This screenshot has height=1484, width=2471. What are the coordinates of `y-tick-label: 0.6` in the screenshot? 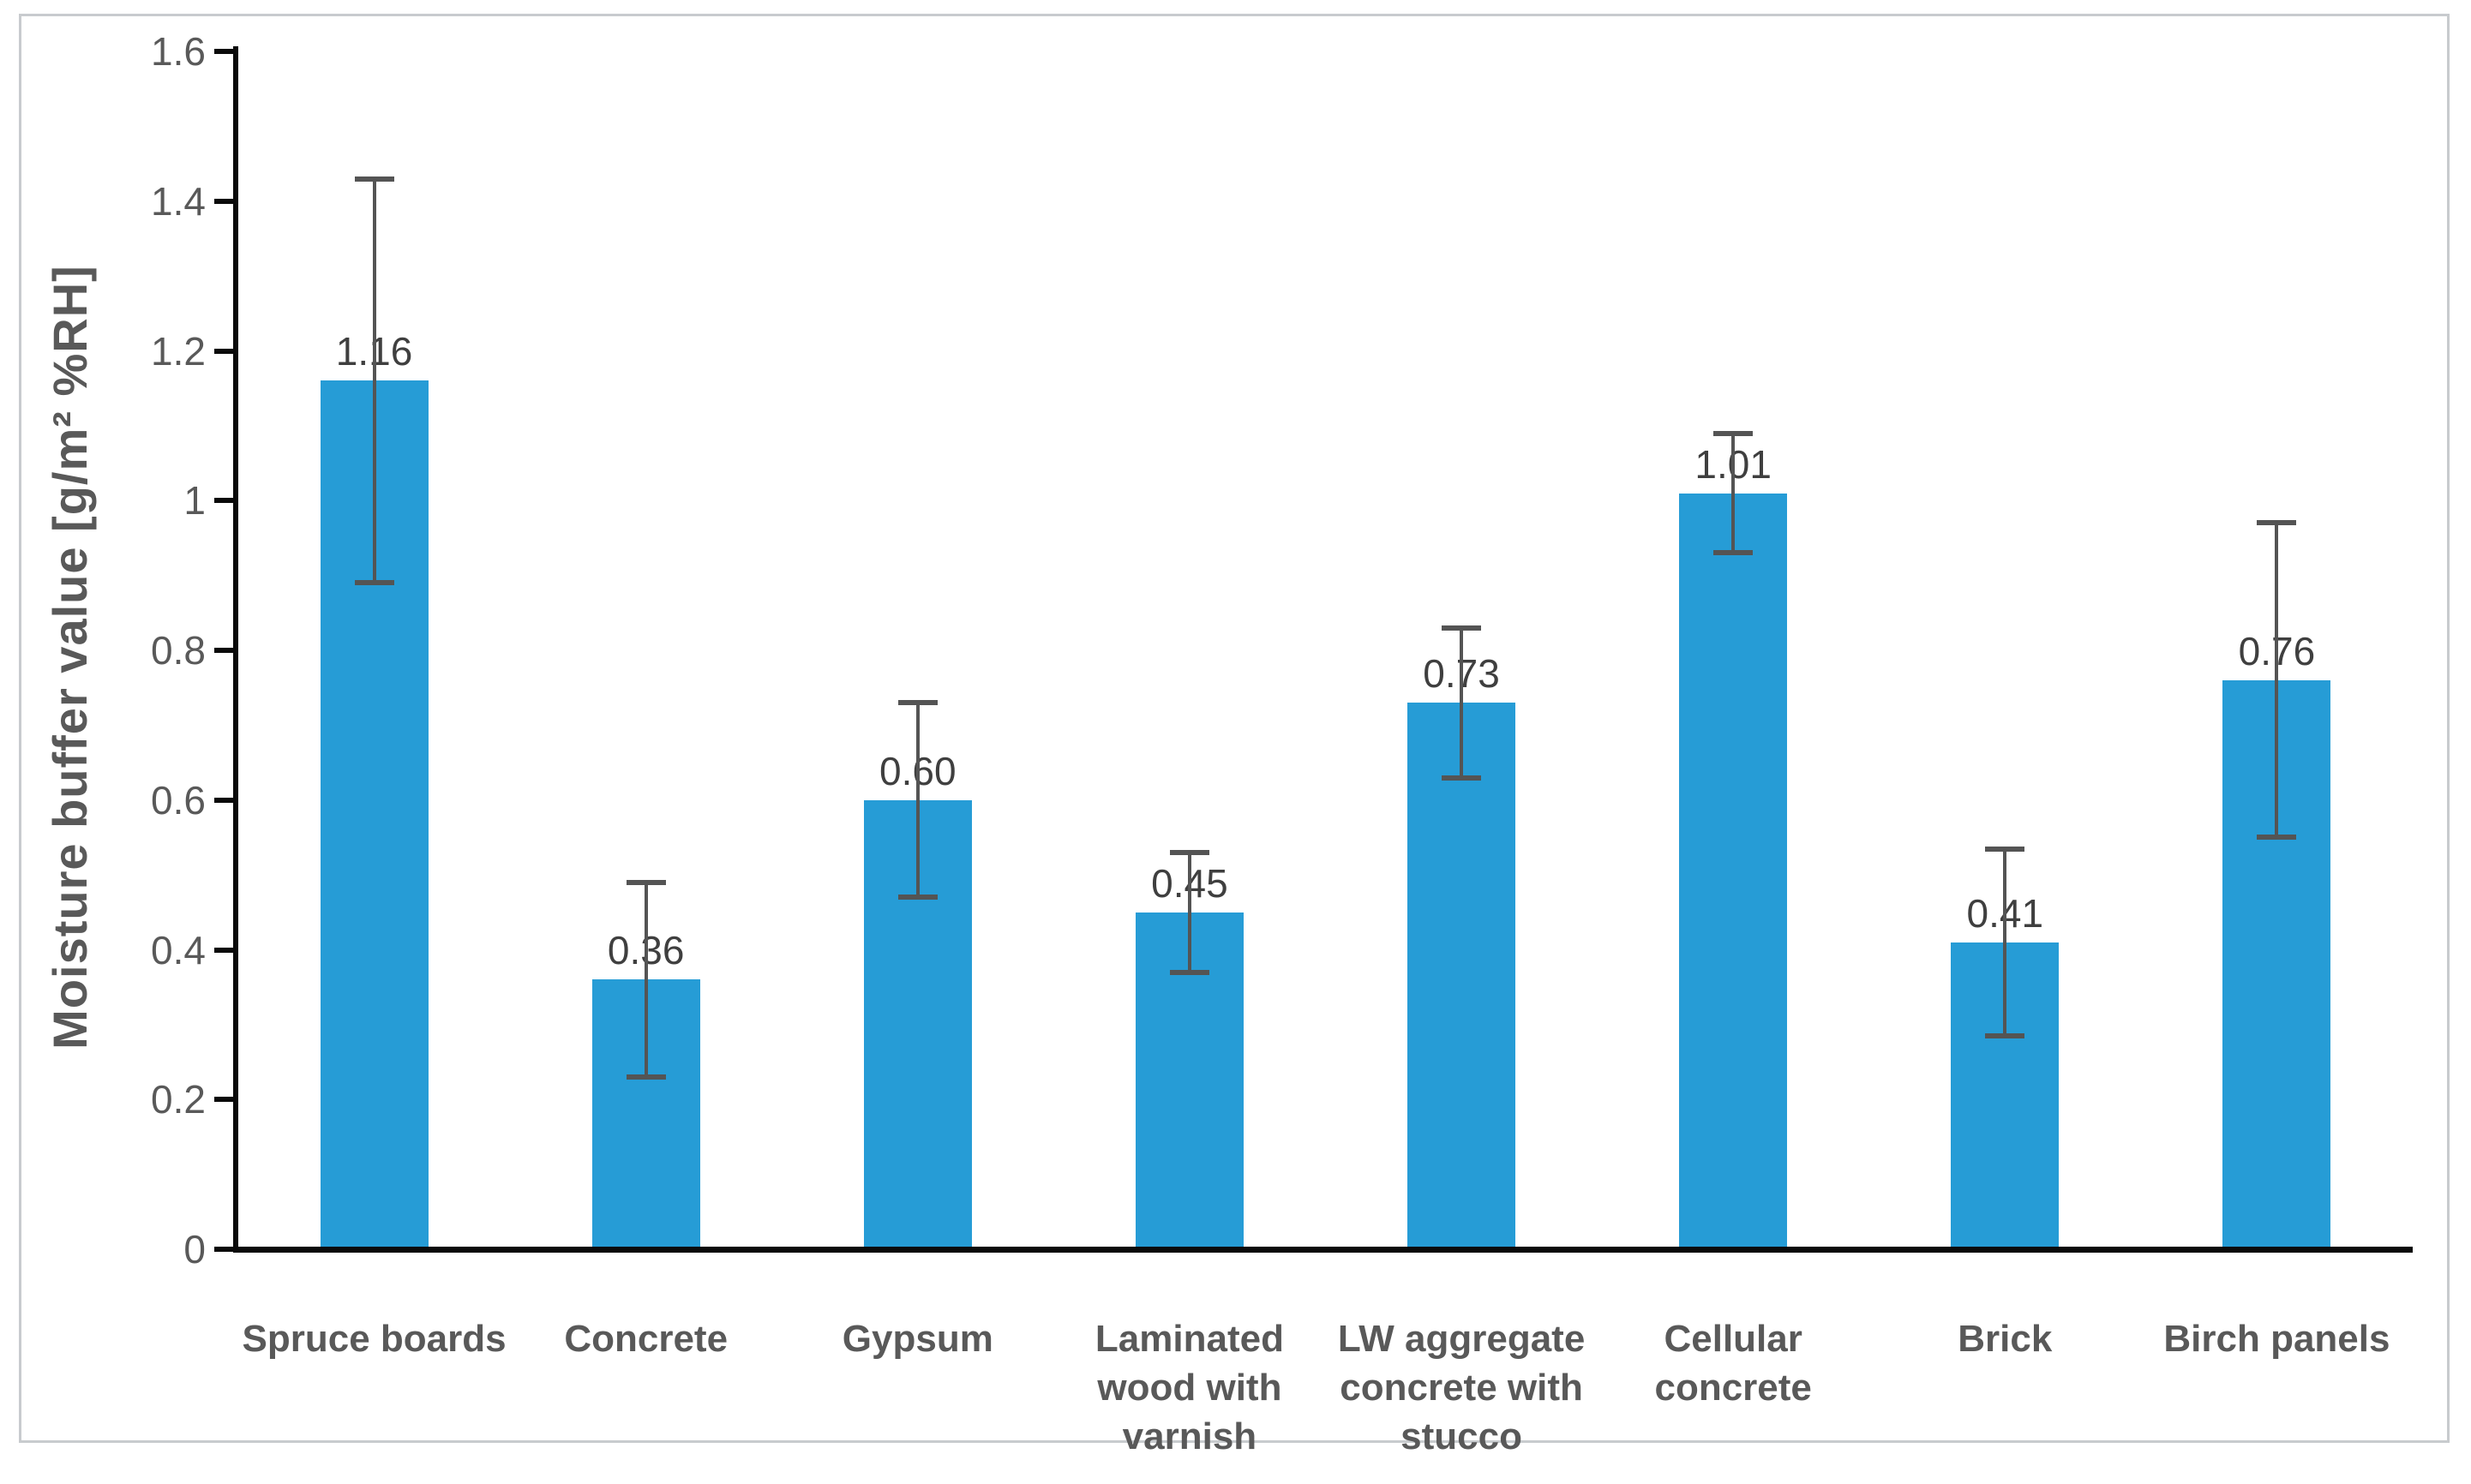 It's located at (178, 800).